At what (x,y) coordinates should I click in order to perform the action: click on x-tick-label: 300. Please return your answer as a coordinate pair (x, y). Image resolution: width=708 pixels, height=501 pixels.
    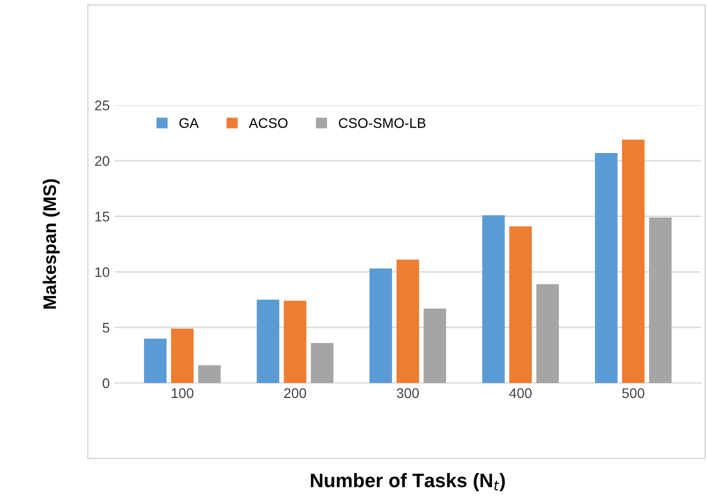
    Looking at the image, I should click on (407, 393).